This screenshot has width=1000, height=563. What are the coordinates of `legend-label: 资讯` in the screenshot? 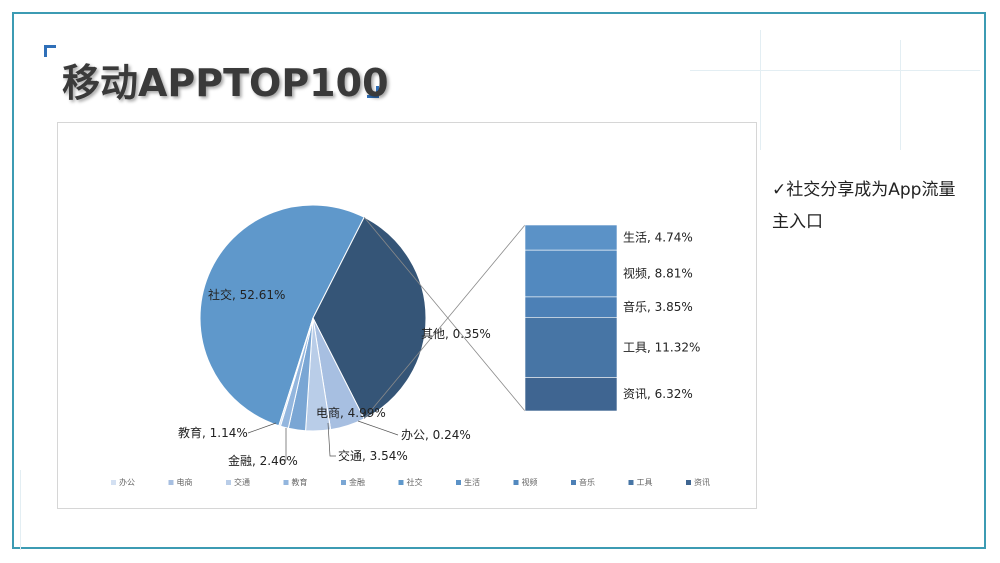 It's located at (702, 482).